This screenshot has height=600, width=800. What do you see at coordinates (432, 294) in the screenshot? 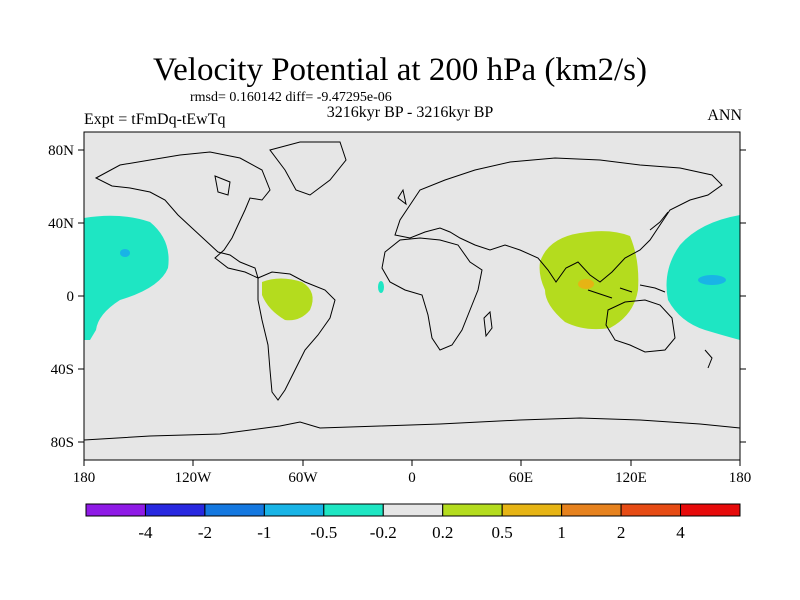
I see `coast-africa` at bounding box center [432, 294].